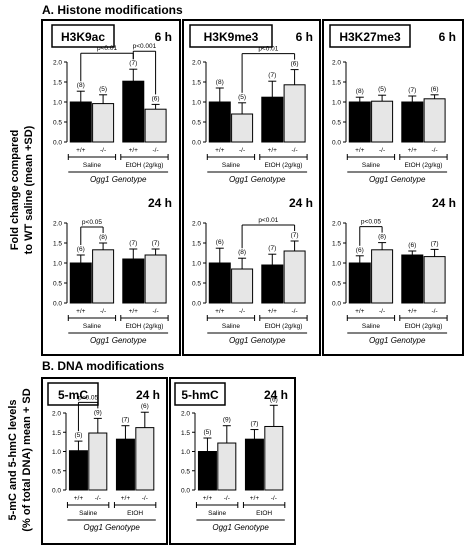  What do you see at coordinates (148, 395) in the screenshot?
I see `time-label-5mc: 24 h` at bounding box center [148, 395].